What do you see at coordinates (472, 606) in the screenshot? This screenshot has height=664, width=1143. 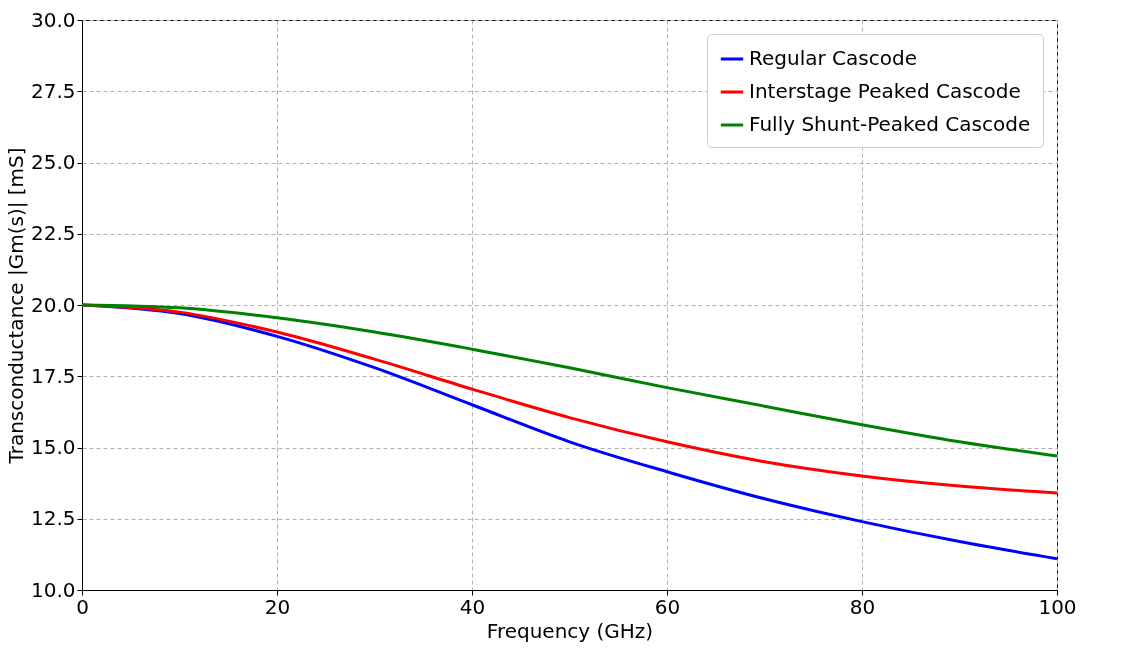 I see `x-tick-label: 40` at bounding box center [472, 606].